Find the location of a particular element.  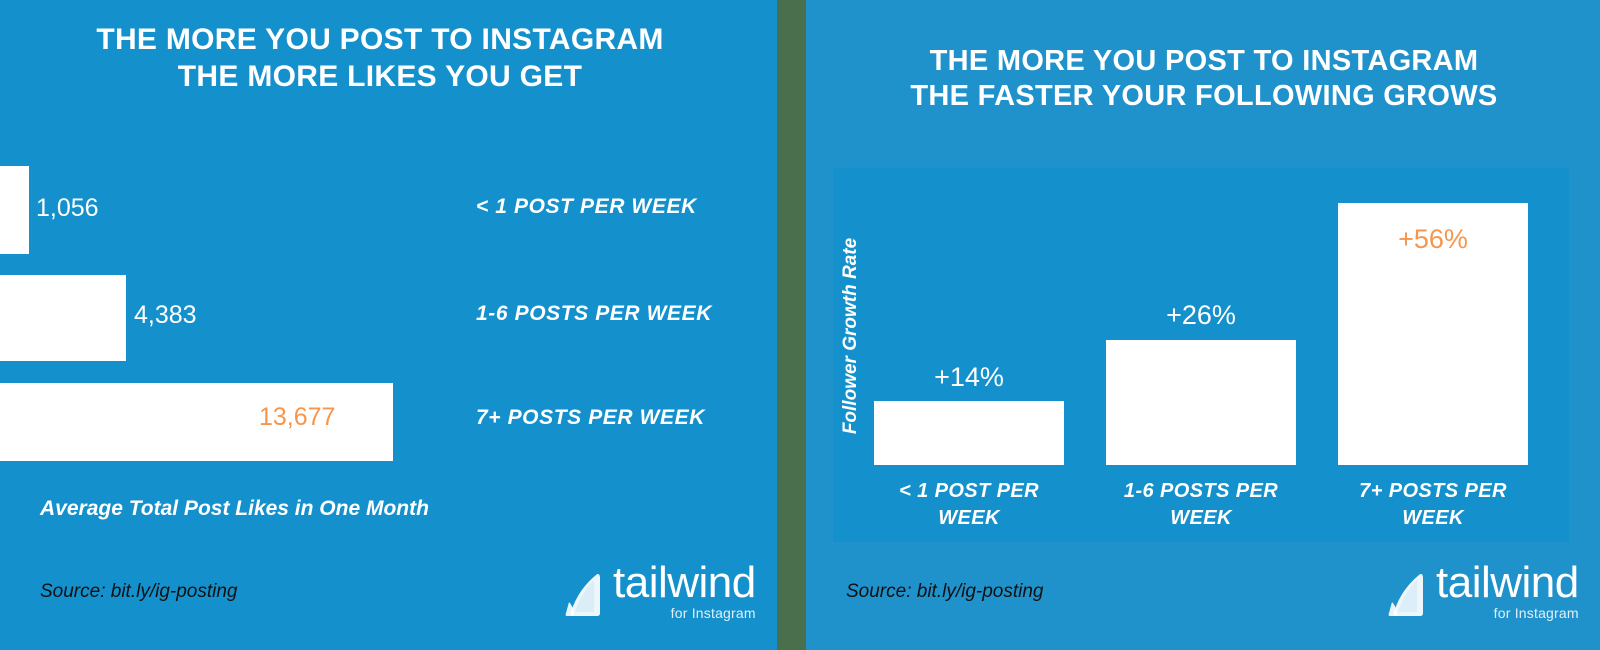

panel-divider is located at coordinates (791, 325).